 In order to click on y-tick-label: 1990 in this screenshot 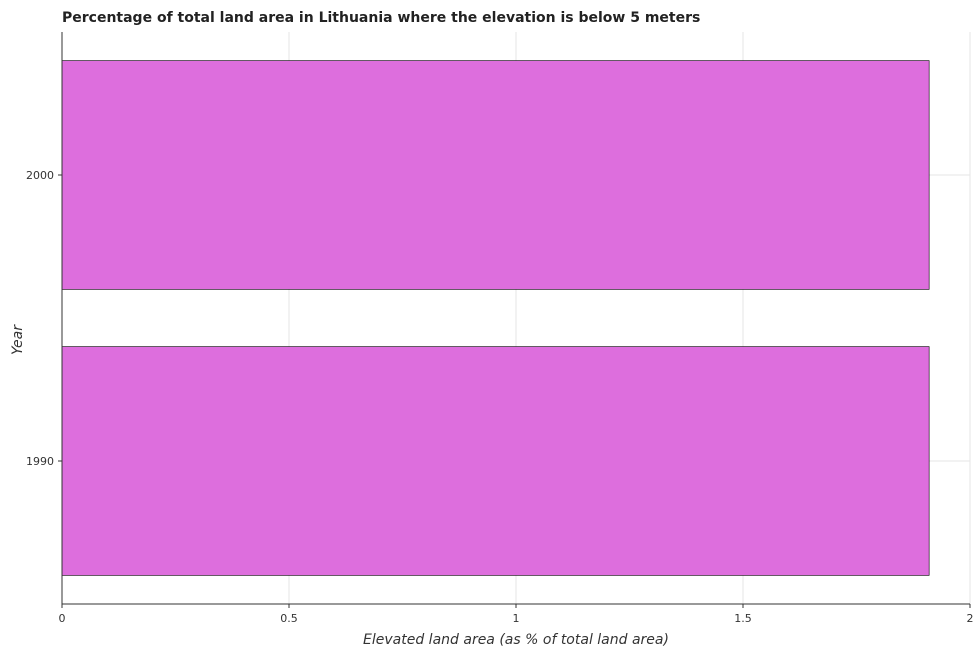, I will do `click(40, 461)`.